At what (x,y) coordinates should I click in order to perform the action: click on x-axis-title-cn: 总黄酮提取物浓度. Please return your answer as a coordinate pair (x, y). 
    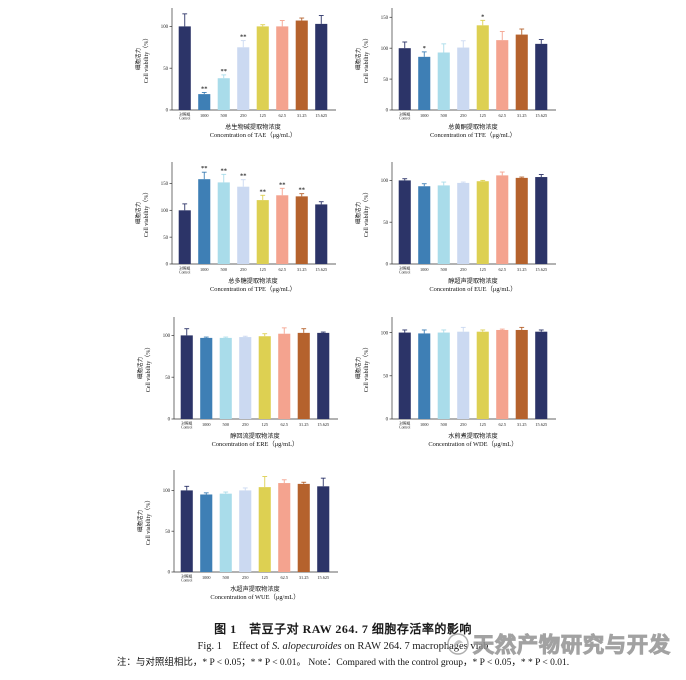
    Looking at the image, I should click on (473, 127).